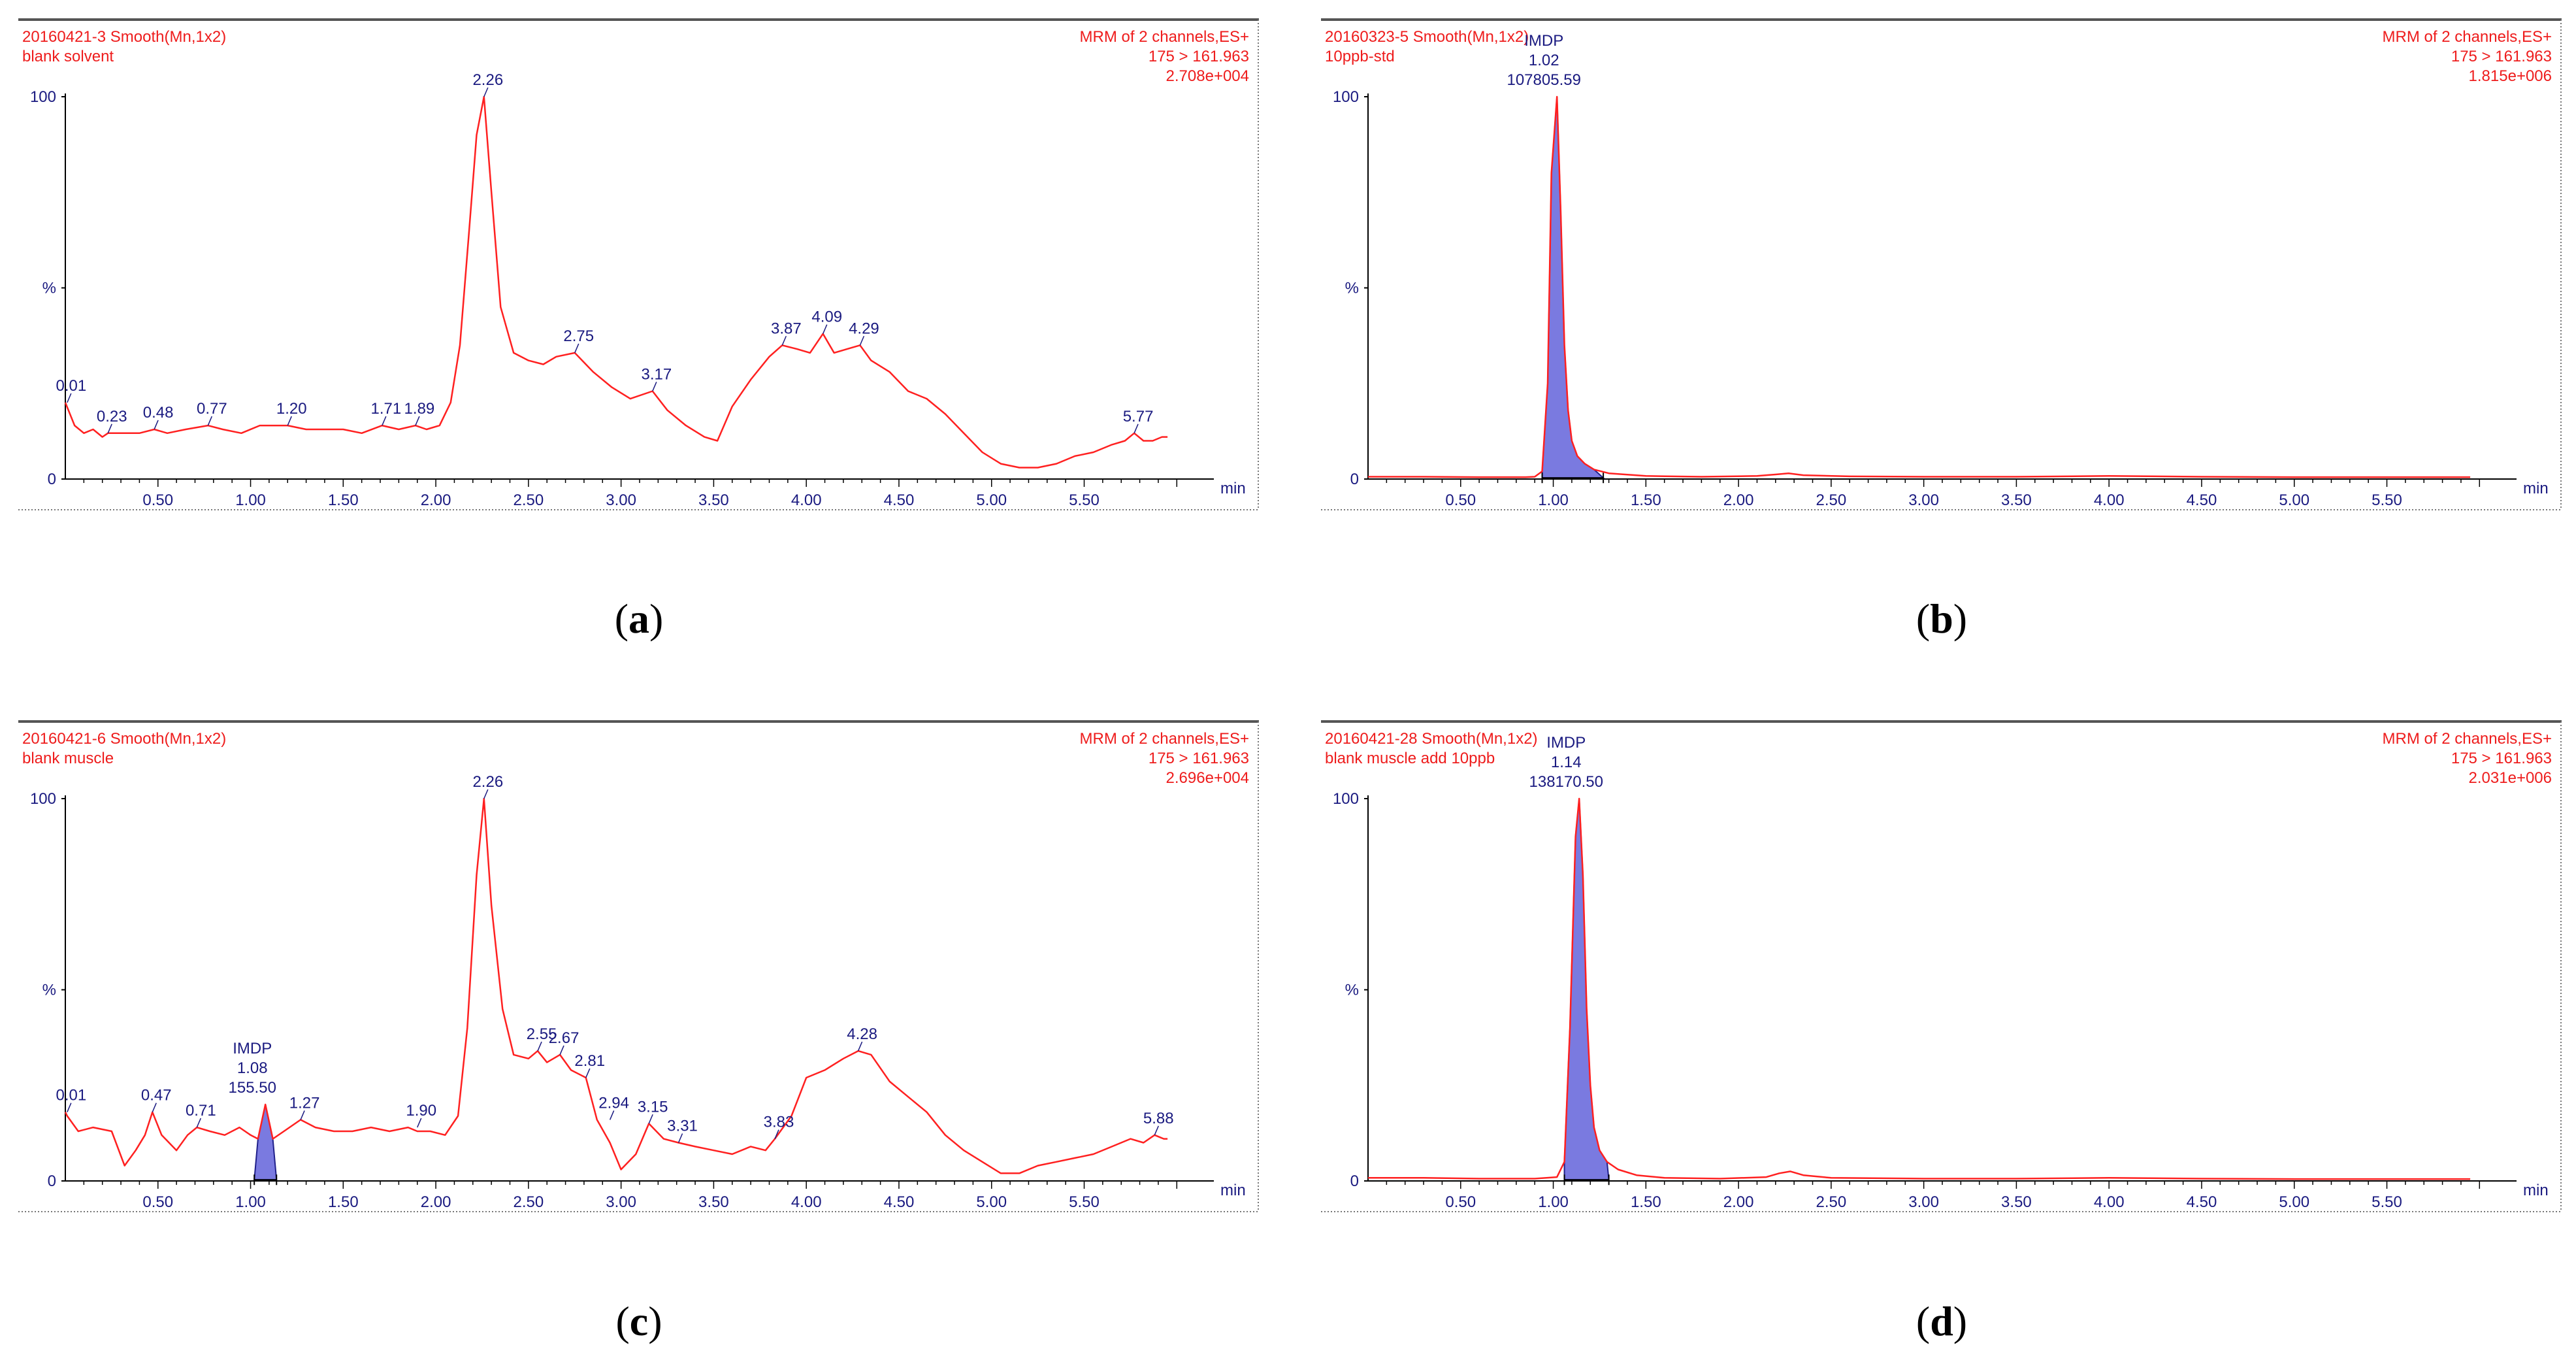 Image resolution: width=2576 pixels, height=1360 pixels. Describe the element at coordinates (2510, 778) in the screenshot. I see `header-right-line-2: 2.031e+006` at that location.